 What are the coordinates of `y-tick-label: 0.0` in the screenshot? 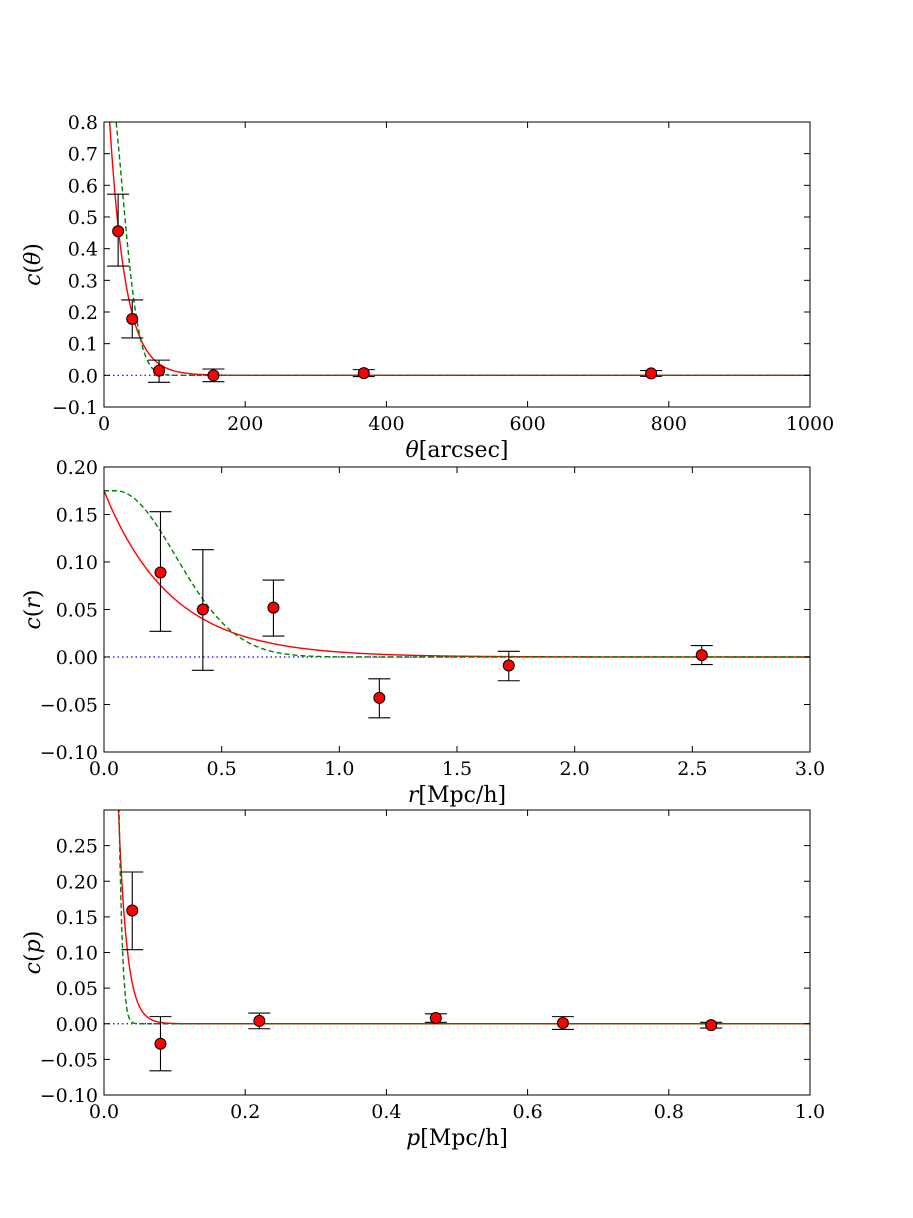 It's located at (83, 376).